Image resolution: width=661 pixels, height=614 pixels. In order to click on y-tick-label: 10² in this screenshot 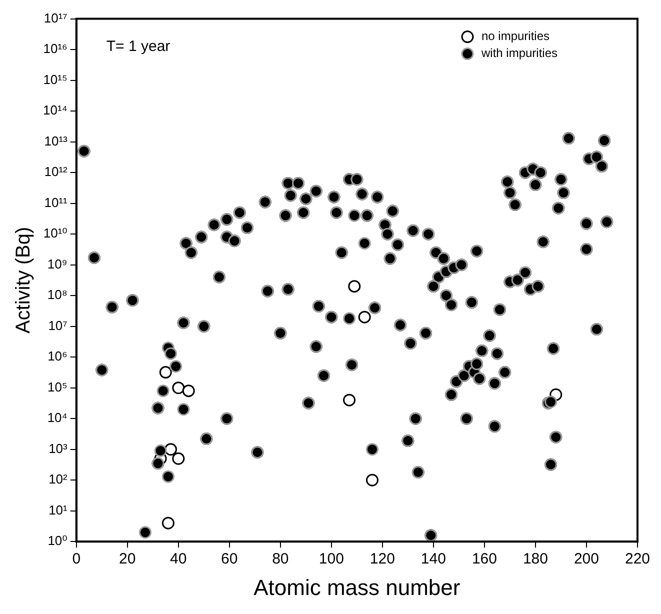, I will do `click(58, 479)`.